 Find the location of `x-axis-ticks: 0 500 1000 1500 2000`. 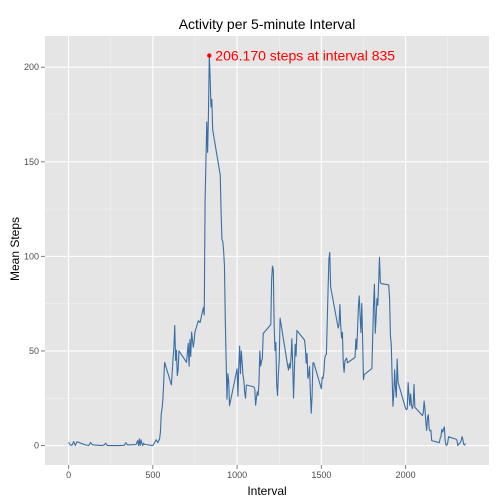

x-axis-ticks: 0 500 1000 1500 2000 is located at coordinates (241, 472).